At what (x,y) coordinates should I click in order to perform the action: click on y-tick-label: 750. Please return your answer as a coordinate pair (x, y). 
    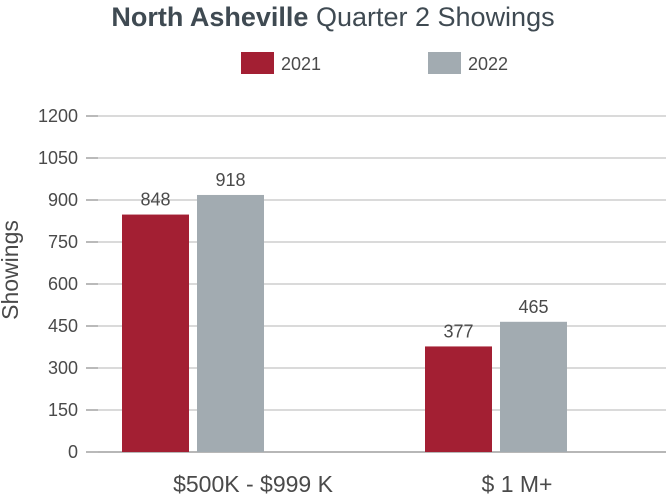
    Looking at the image, I should click on (63, 242).